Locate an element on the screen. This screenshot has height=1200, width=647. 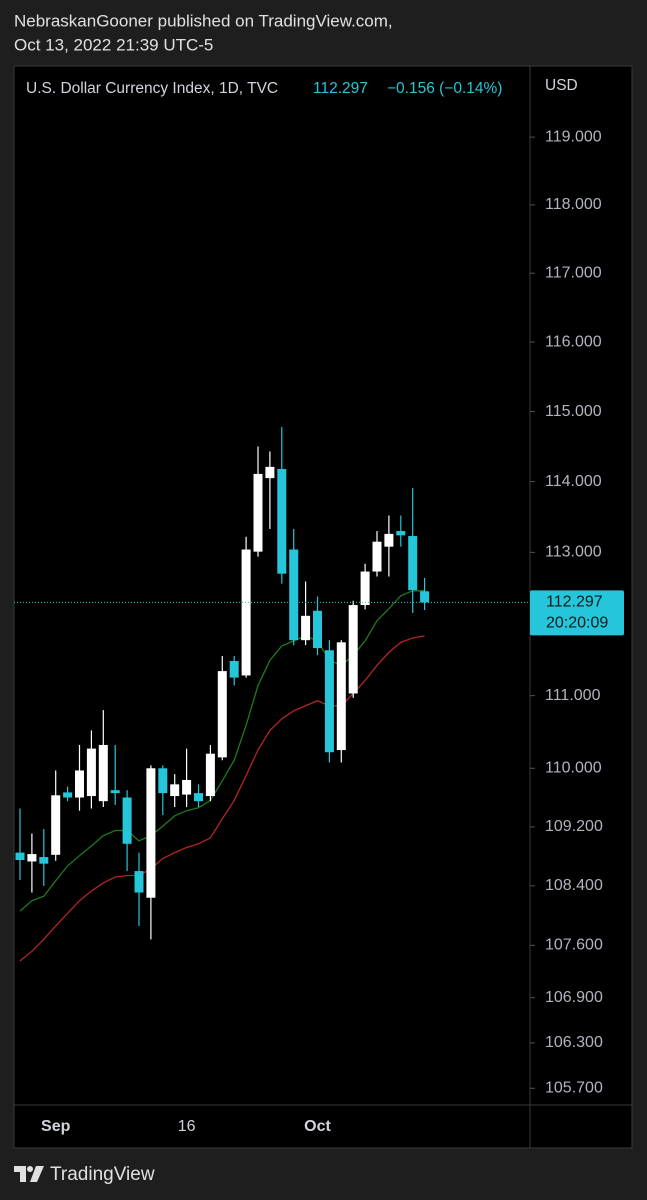
symbol-title: U.S. Dollar Currency Index, 1D, TVC is located at coordinates (152, 88).